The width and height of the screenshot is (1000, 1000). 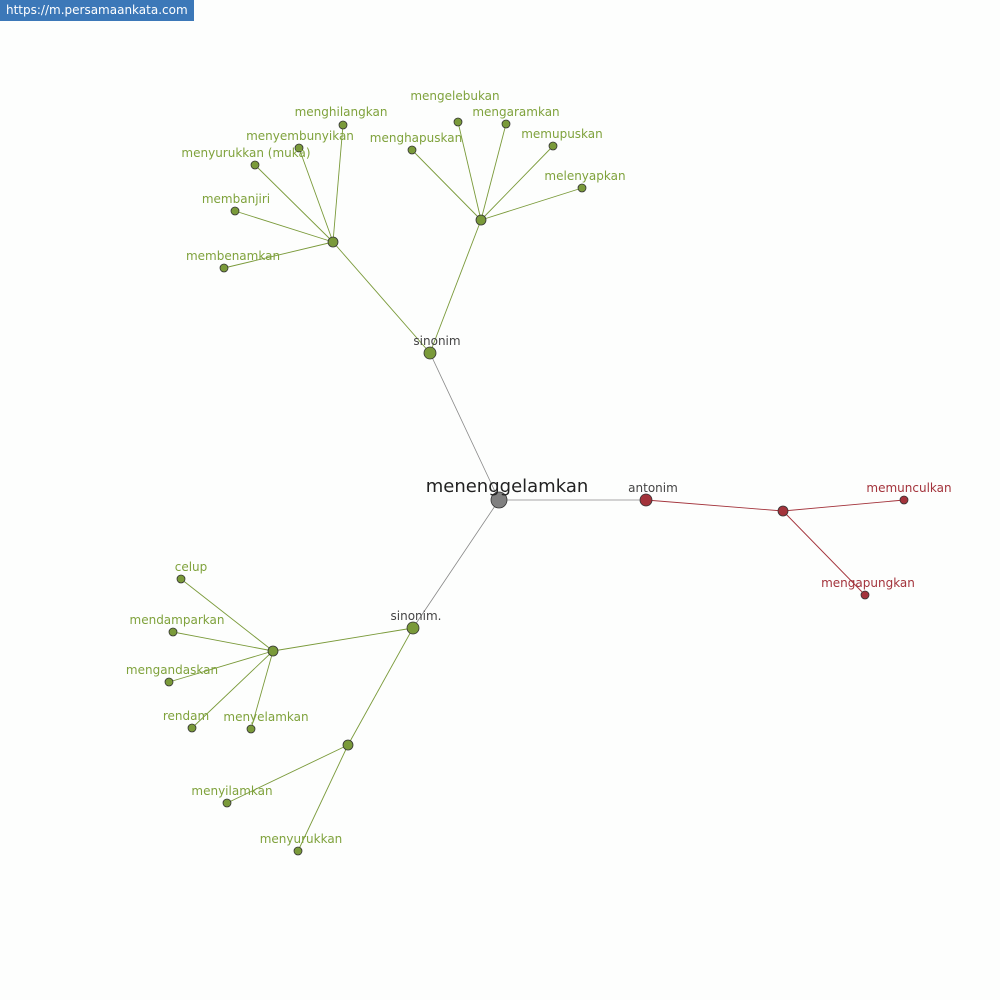 I want to click on node-label-root: menenggelamkan, so click(x=507, y=486).